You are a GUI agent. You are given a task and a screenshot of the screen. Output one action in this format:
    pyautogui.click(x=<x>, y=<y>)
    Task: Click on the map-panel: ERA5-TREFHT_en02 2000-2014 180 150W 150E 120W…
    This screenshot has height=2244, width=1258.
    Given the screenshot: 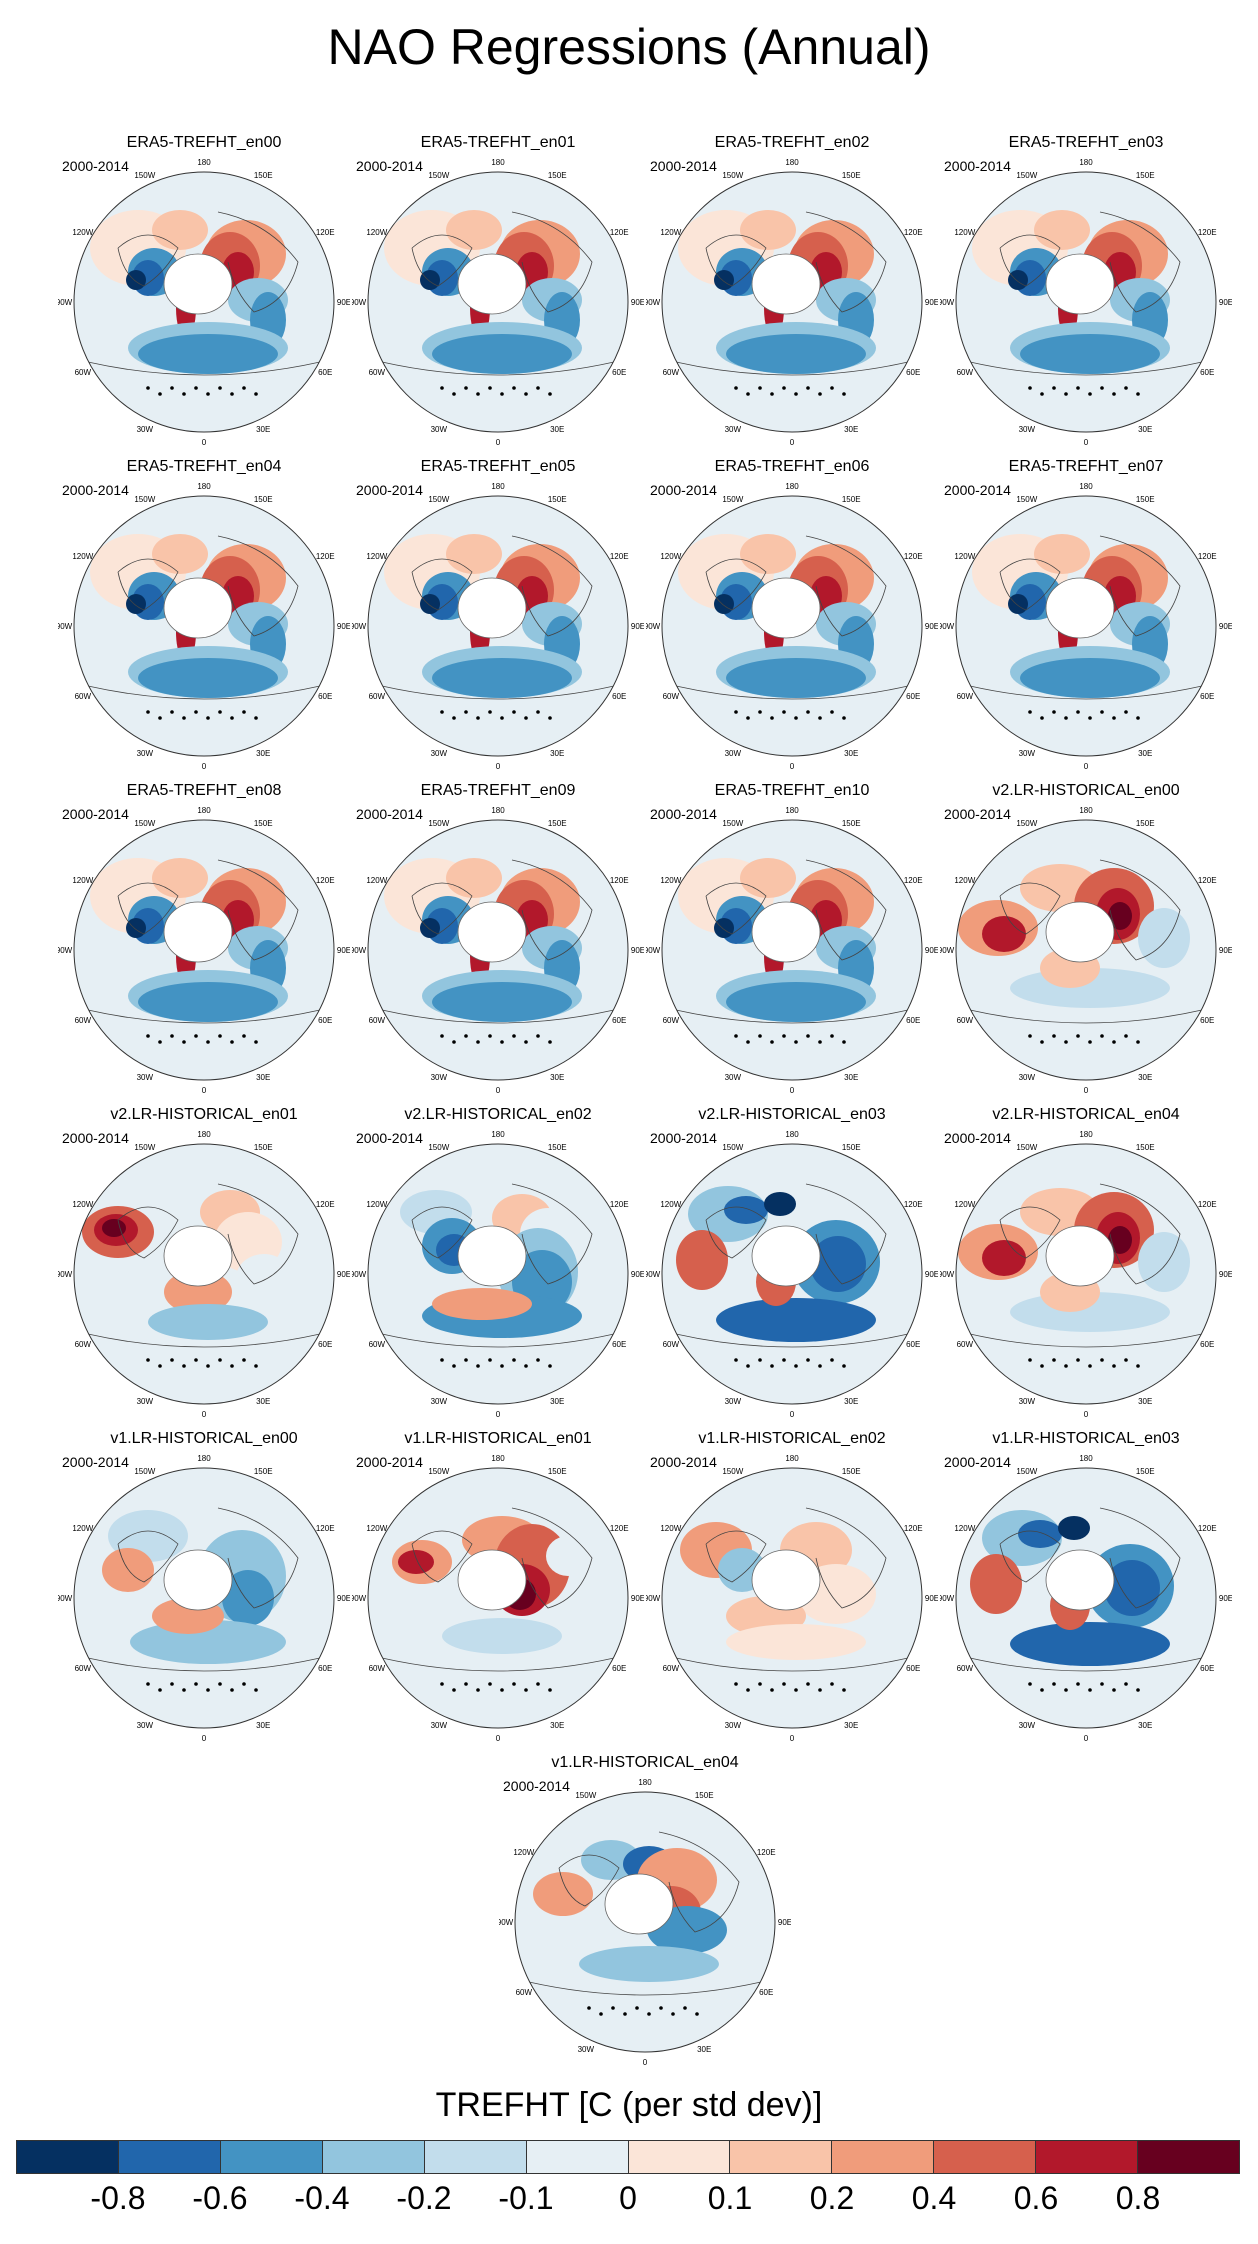 What is the action you would take?
    pyautogui.click(x=792, y=291)
    